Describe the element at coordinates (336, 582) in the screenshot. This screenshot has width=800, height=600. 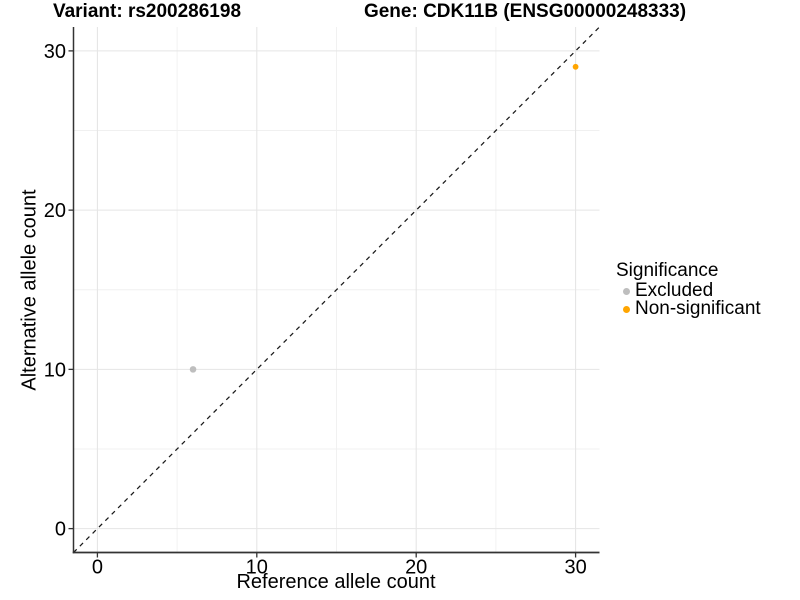
I see `x-axis-label: Reference allele count` at that location.